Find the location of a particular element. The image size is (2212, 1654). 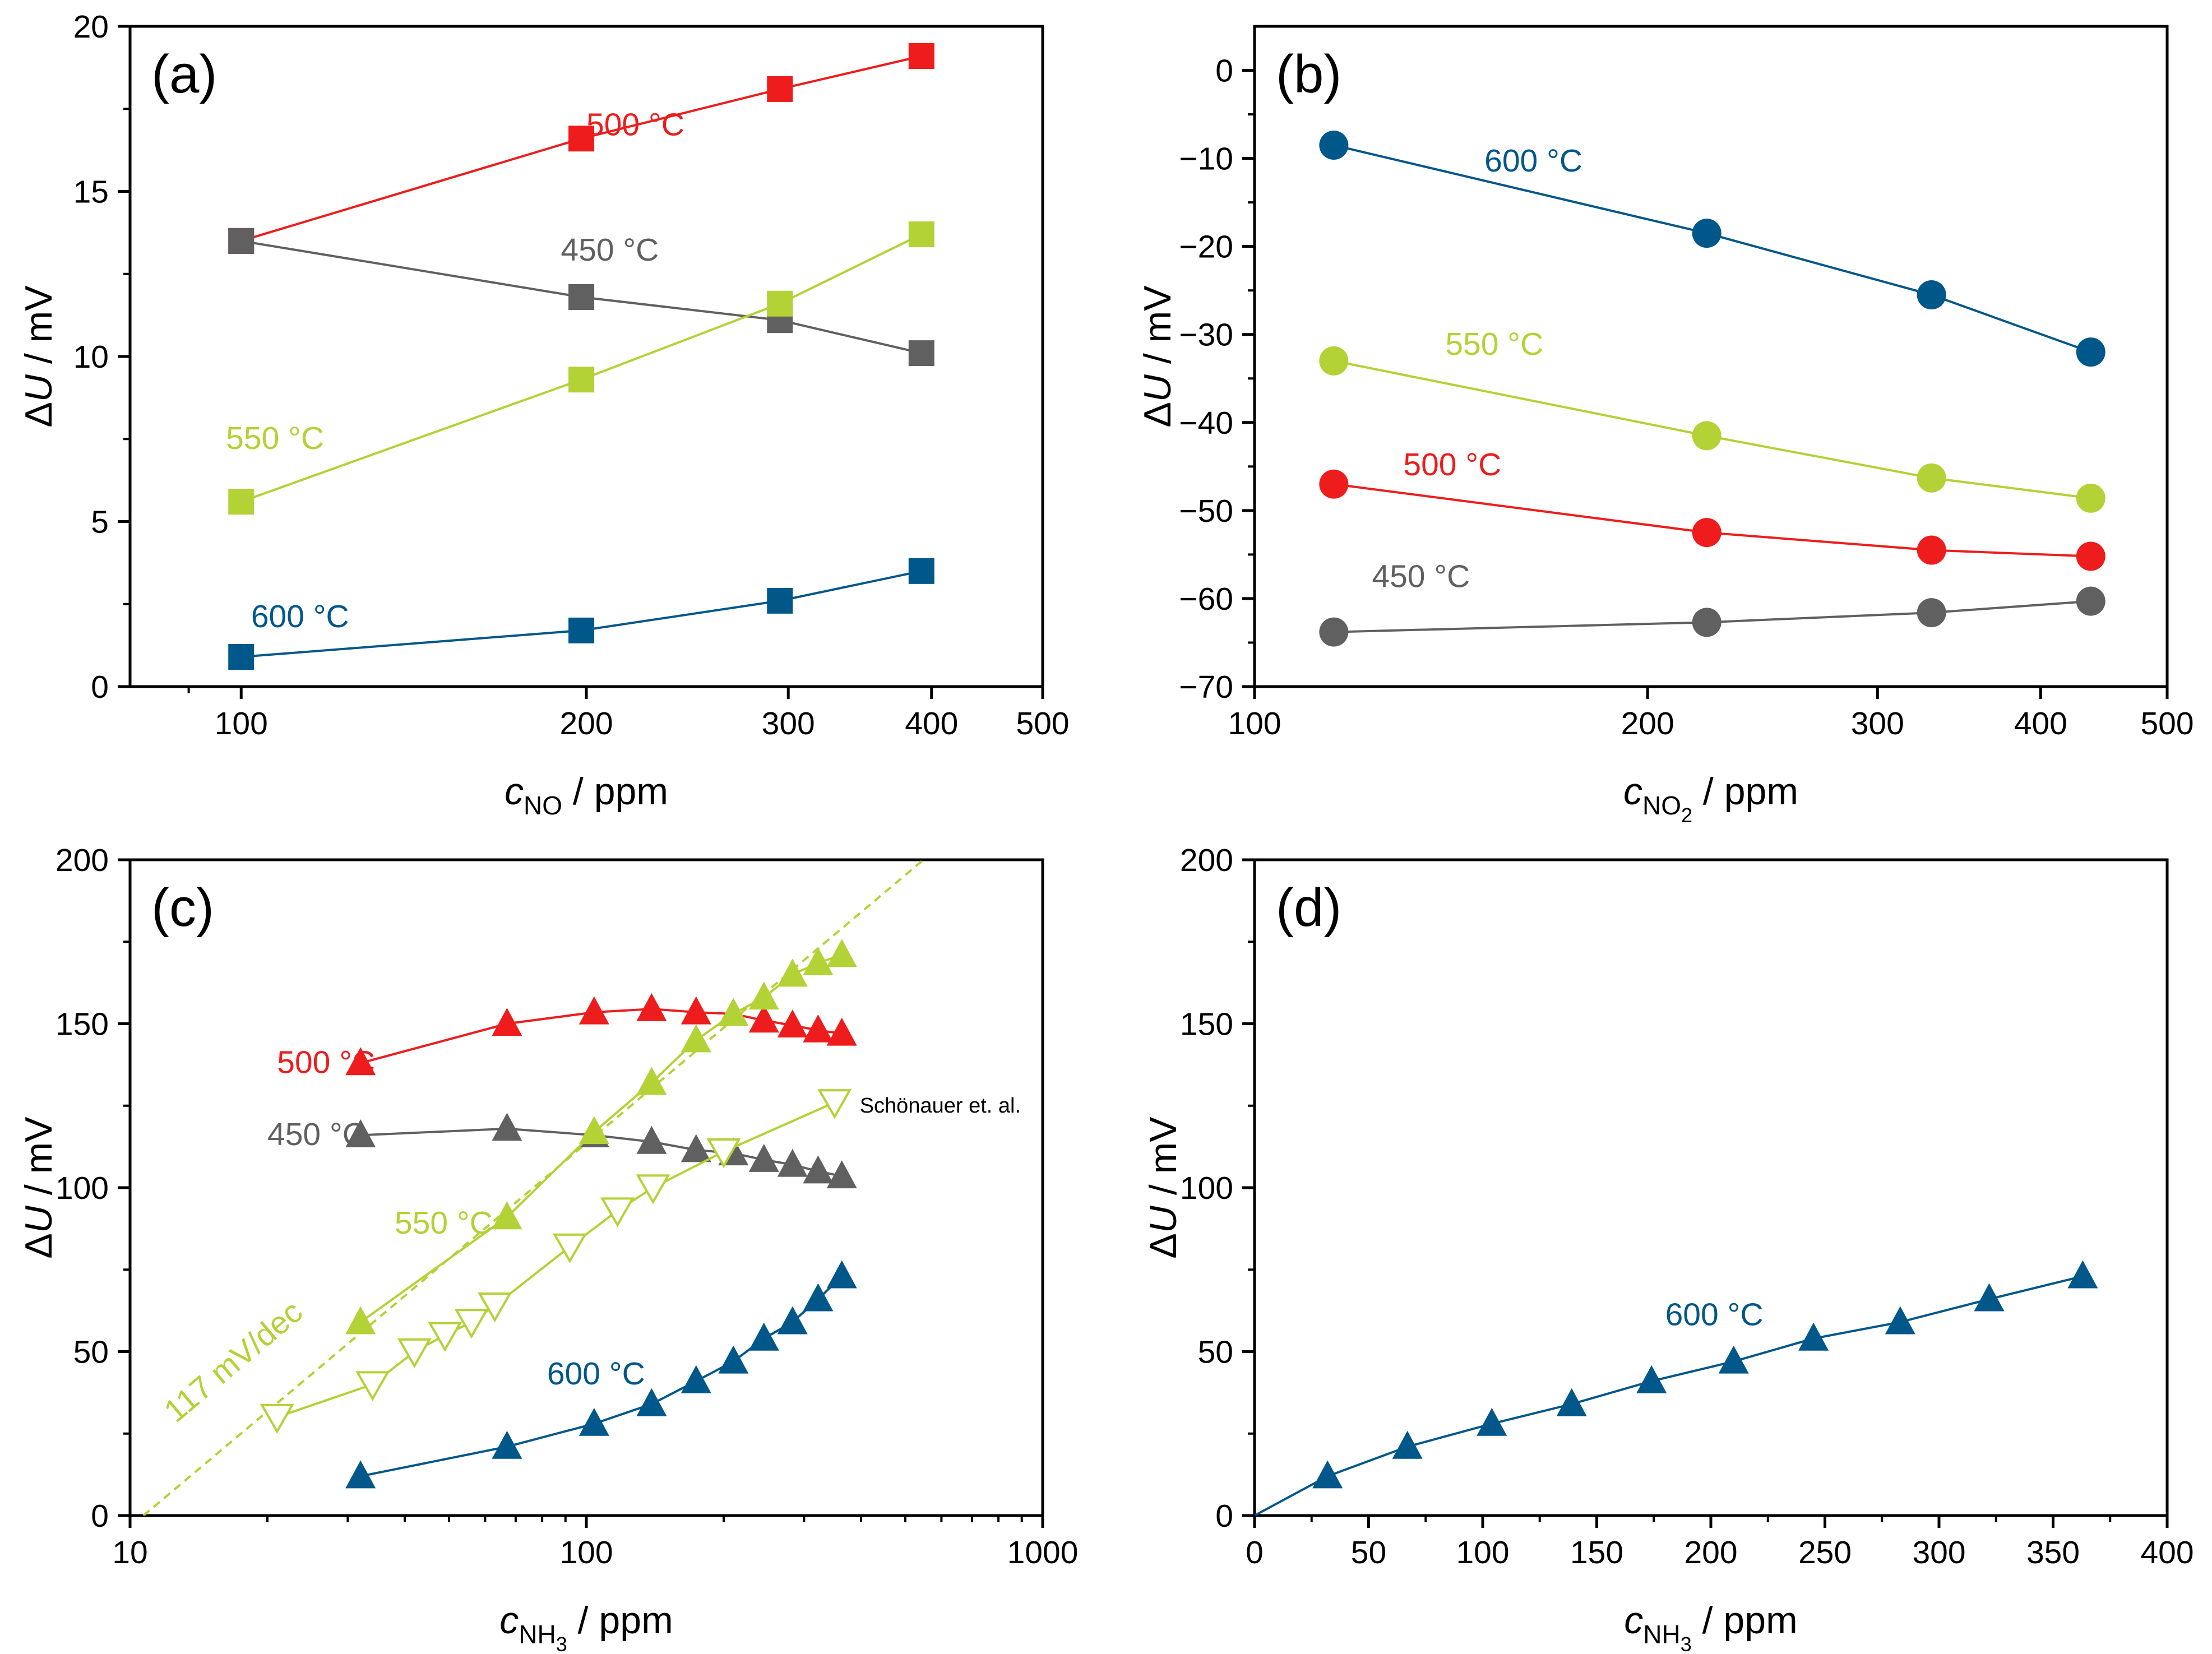

series-label: 500 °C is located at coordinates (635, 124).